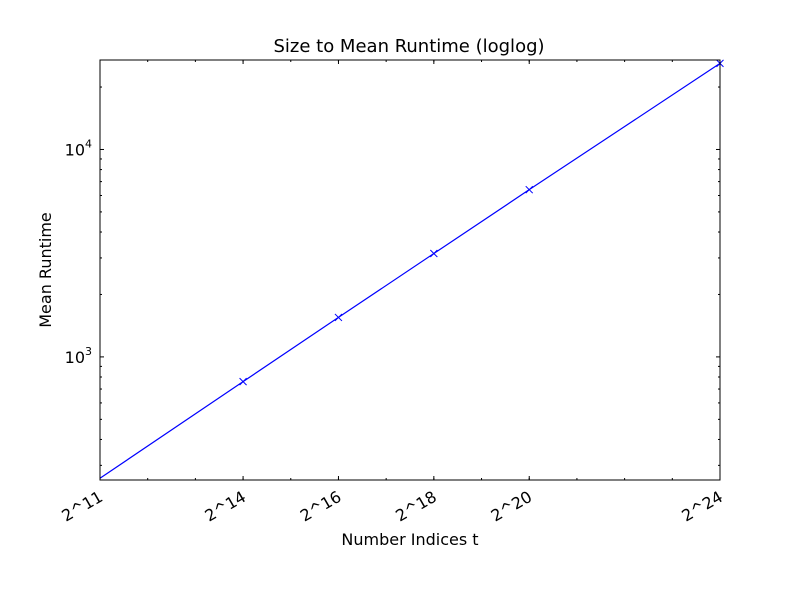 The image size is (800, 604). I want to click on x-tick-label: 2^24, so click(702, 506).